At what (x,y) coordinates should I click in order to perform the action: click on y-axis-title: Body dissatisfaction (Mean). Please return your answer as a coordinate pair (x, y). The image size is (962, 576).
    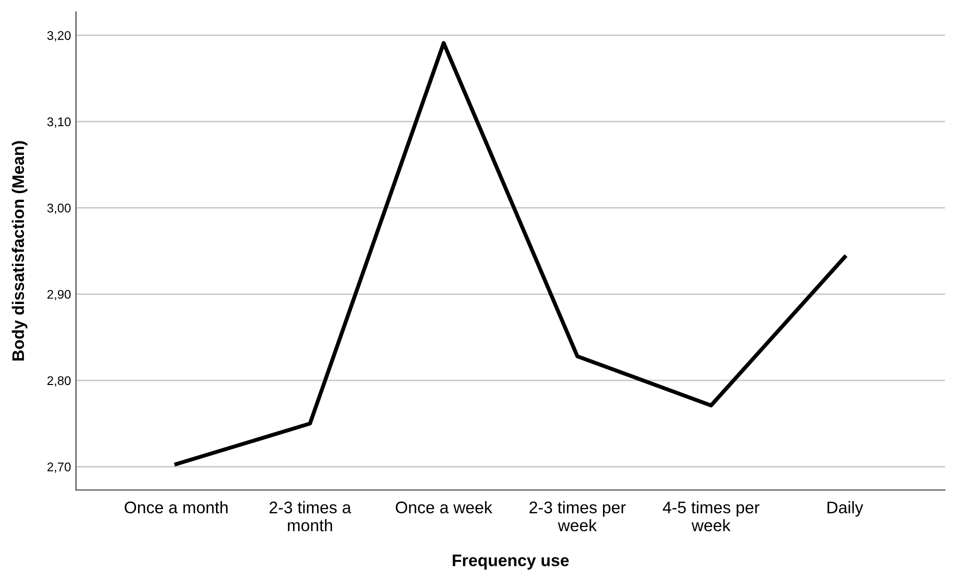
    Looking at the image, I should click on (20, 251).